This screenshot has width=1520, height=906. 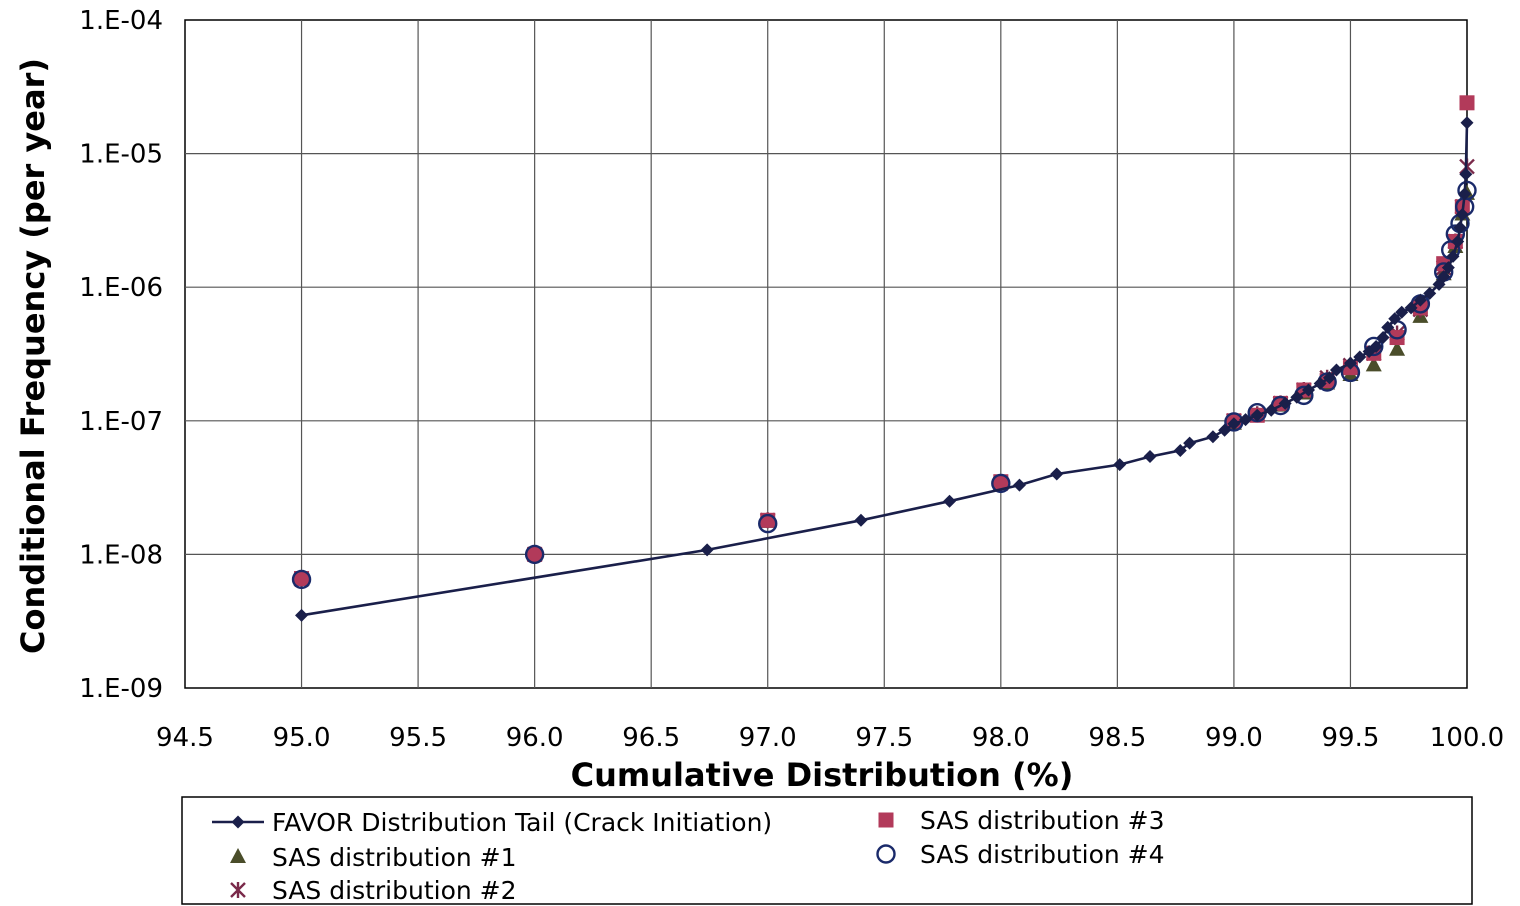 What do you see at coordinates (651, 738) in the screenshot?
I see `x-tick-label: 96.5` at bounding box center [651, 738].